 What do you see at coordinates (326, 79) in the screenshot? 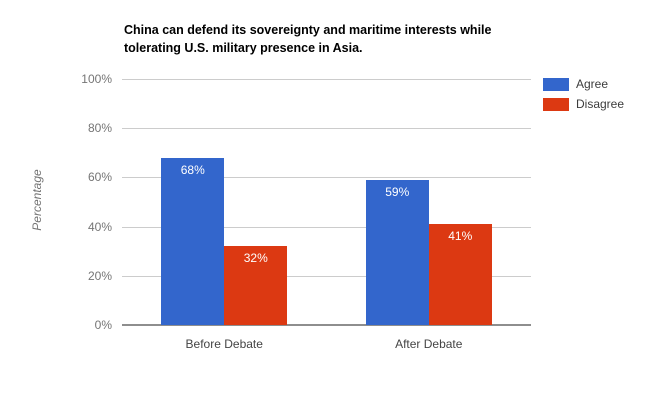
I see `gridline-100-` at bounding box center [326, 79].